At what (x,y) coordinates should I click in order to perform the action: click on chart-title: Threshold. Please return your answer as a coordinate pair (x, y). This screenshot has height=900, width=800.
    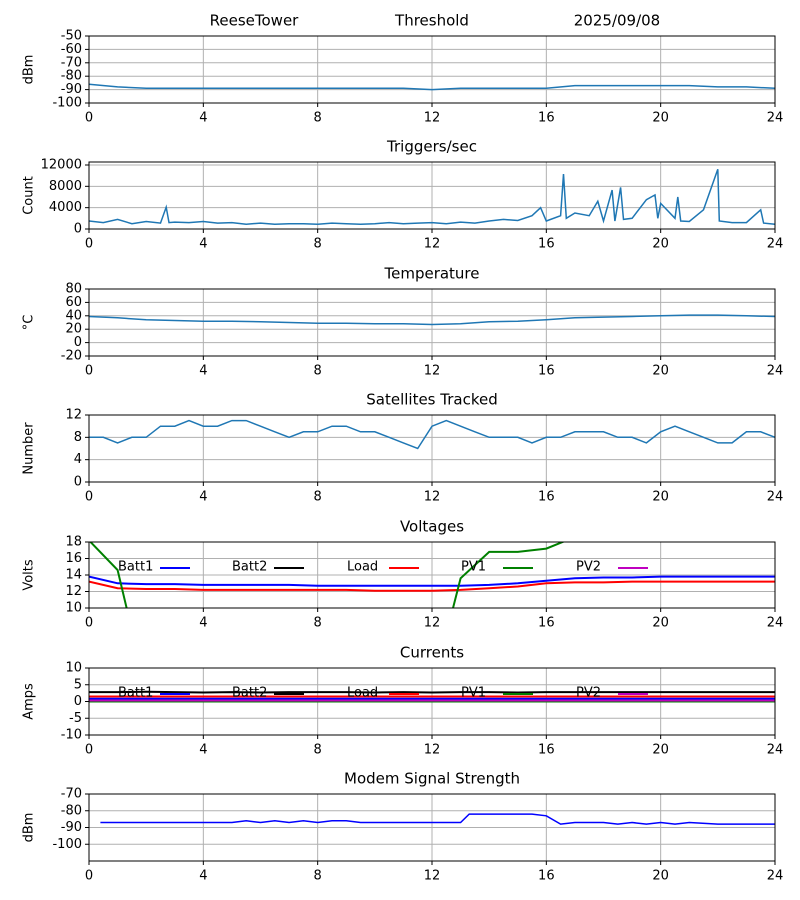
    Looking at the image, I should click on (431, 21).